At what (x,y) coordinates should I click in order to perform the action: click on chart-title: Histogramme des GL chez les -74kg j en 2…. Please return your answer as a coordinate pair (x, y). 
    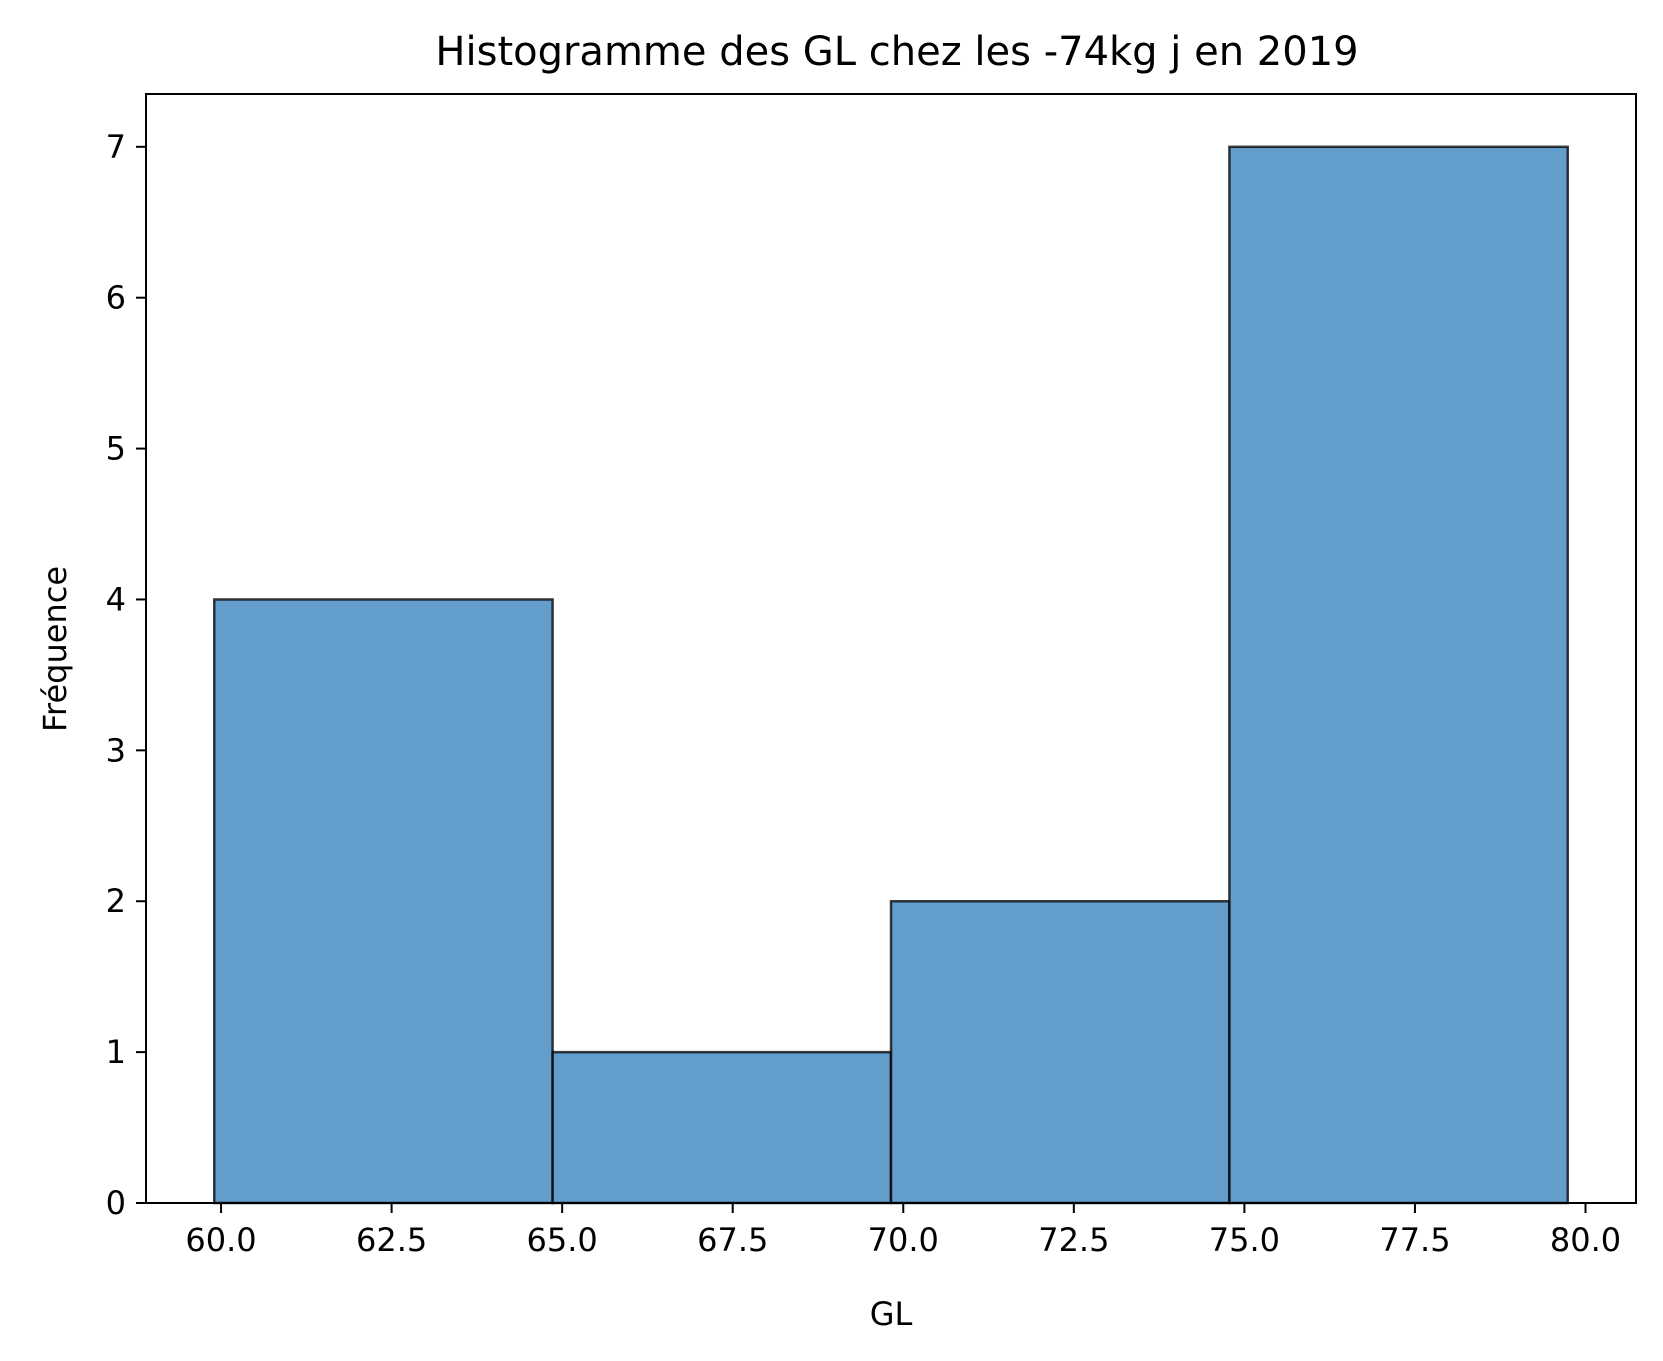
    Looking at the image, I should click on (896, 52).